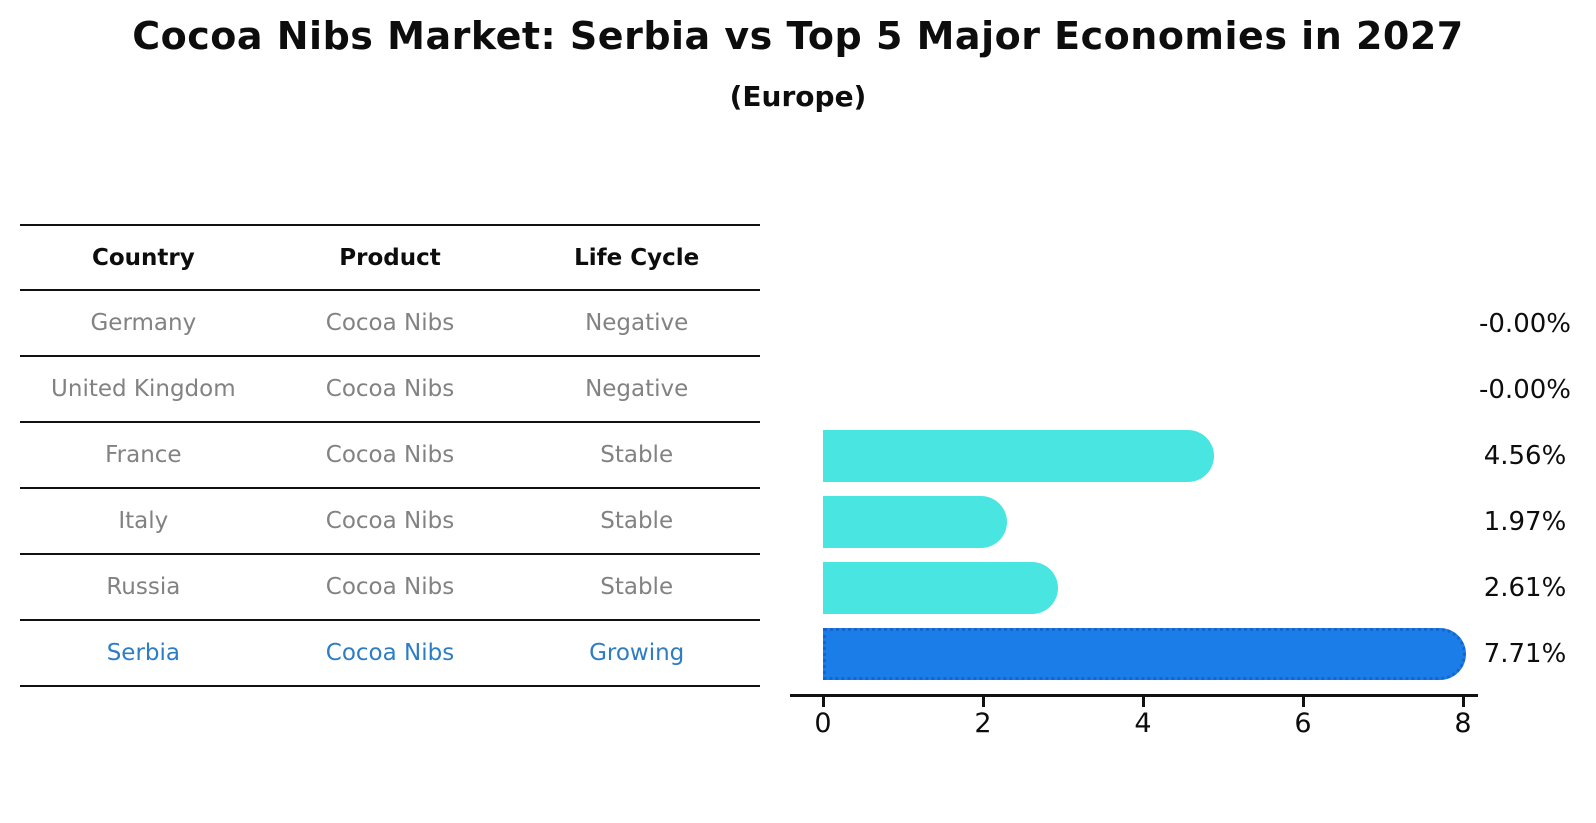  Describe the element at coordinates (1153, 588) in the screenshot. I see `bar-row-russia` at that location.